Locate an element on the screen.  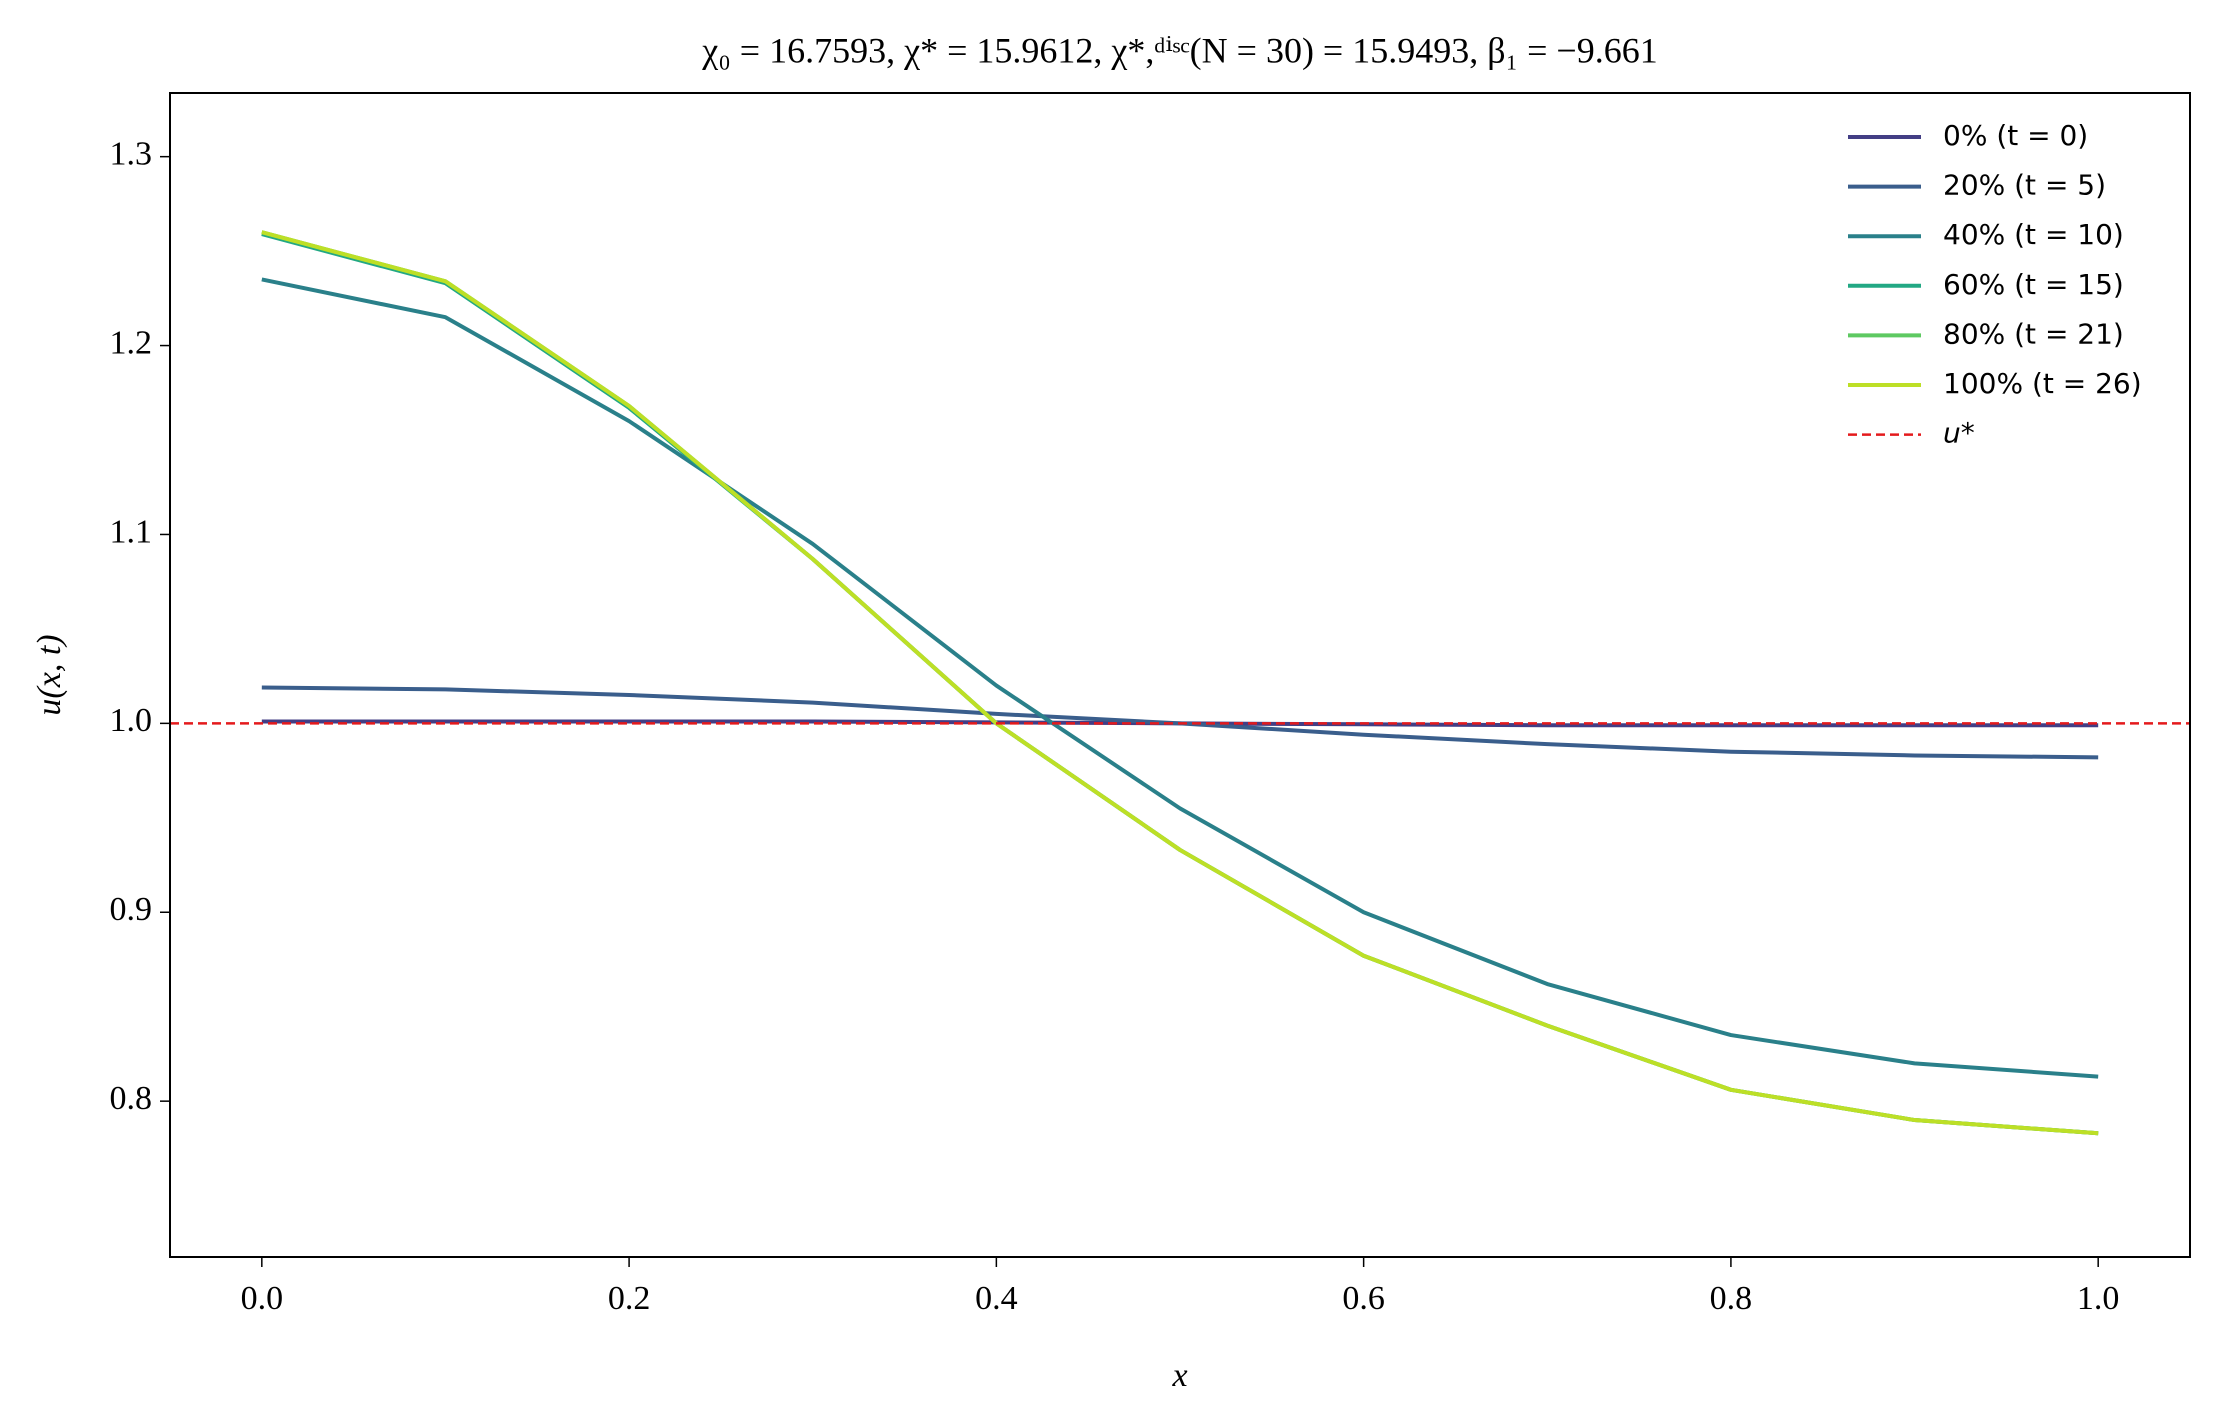
legend-label: 40% (t = 10) is located at coordinates (2033, 234).